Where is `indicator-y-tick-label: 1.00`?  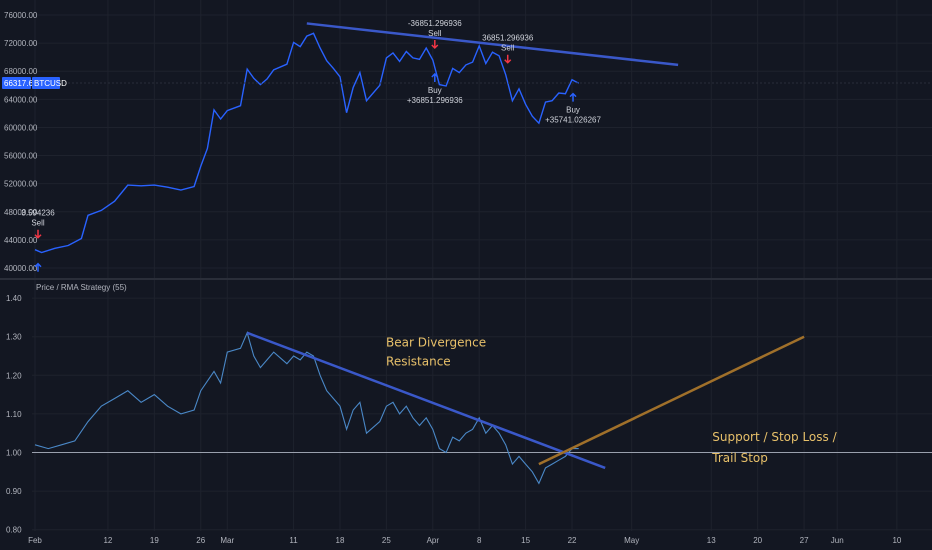 indicator-y-tick-label: 1.00 is located at coordinates (14, 453).